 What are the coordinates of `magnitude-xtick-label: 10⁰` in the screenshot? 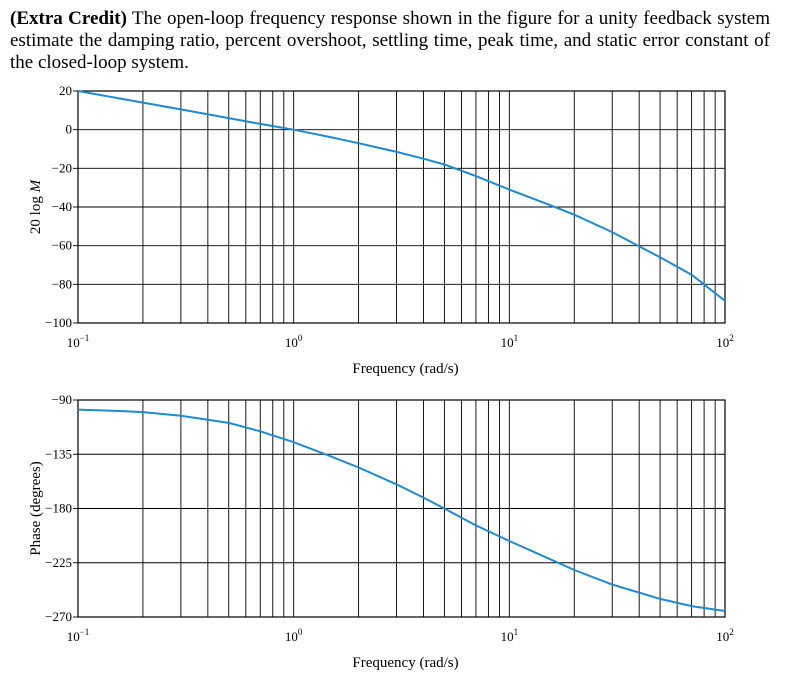 It's located at (294, 341).